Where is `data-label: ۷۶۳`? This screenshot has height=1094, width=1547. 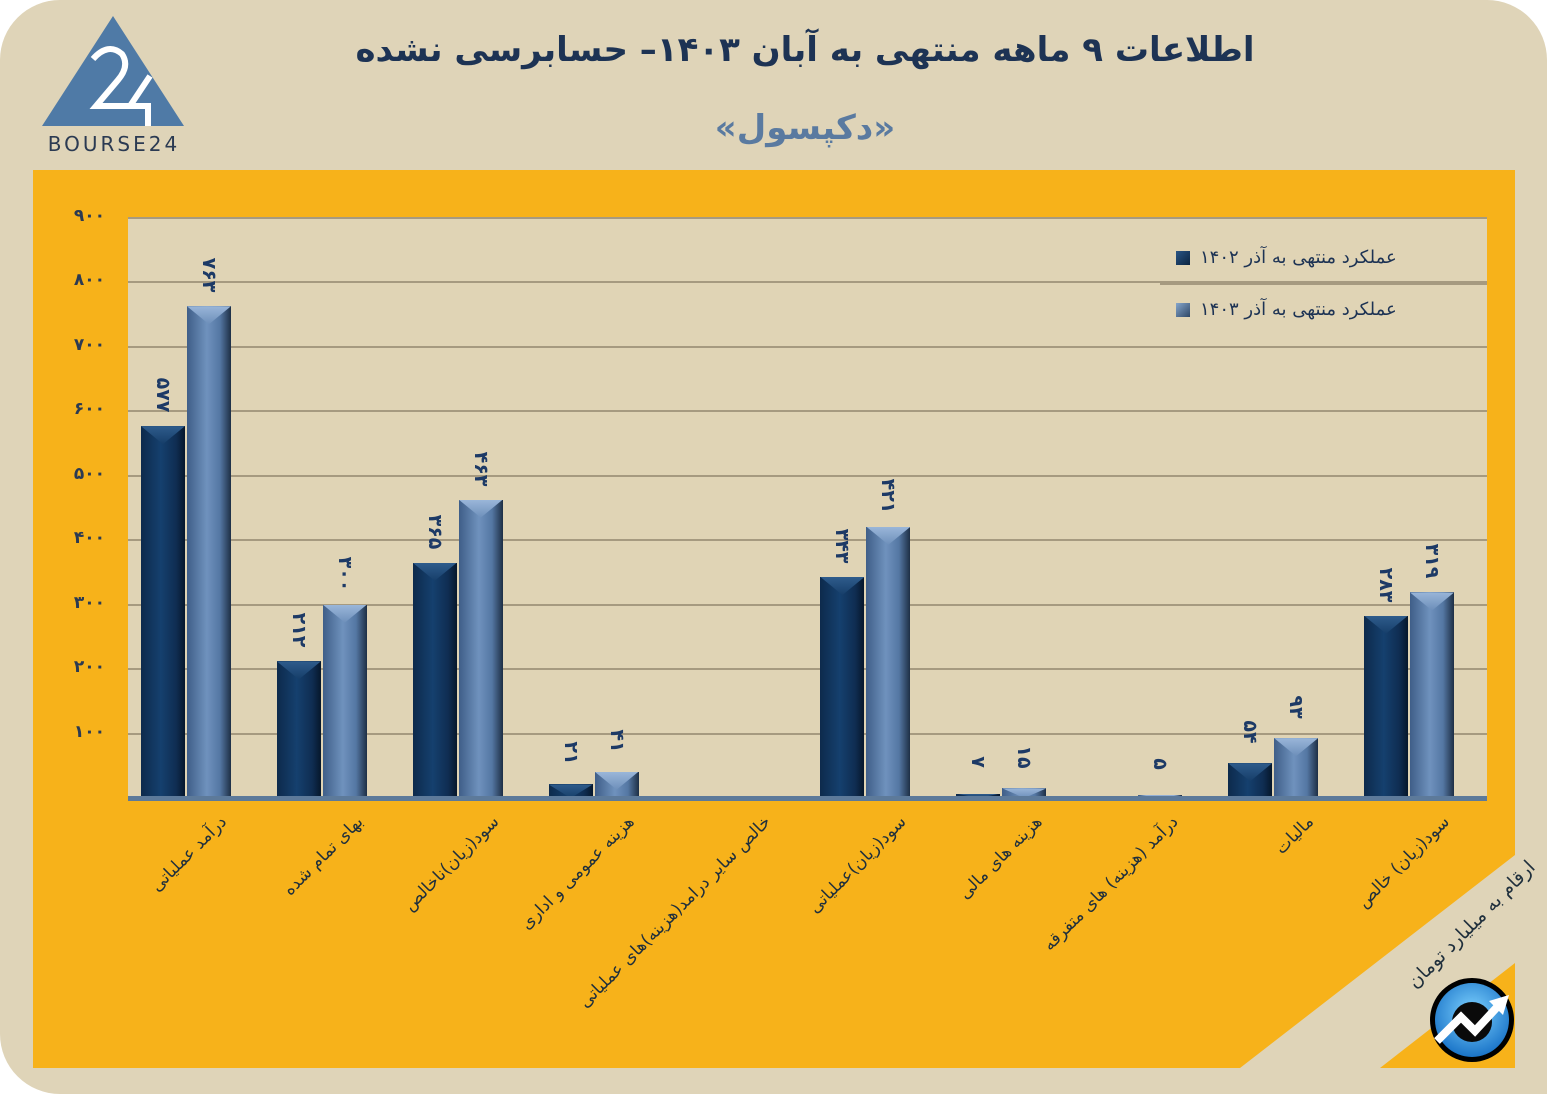
data-label: ۷۶۳ is located at coordinates (208, 275).